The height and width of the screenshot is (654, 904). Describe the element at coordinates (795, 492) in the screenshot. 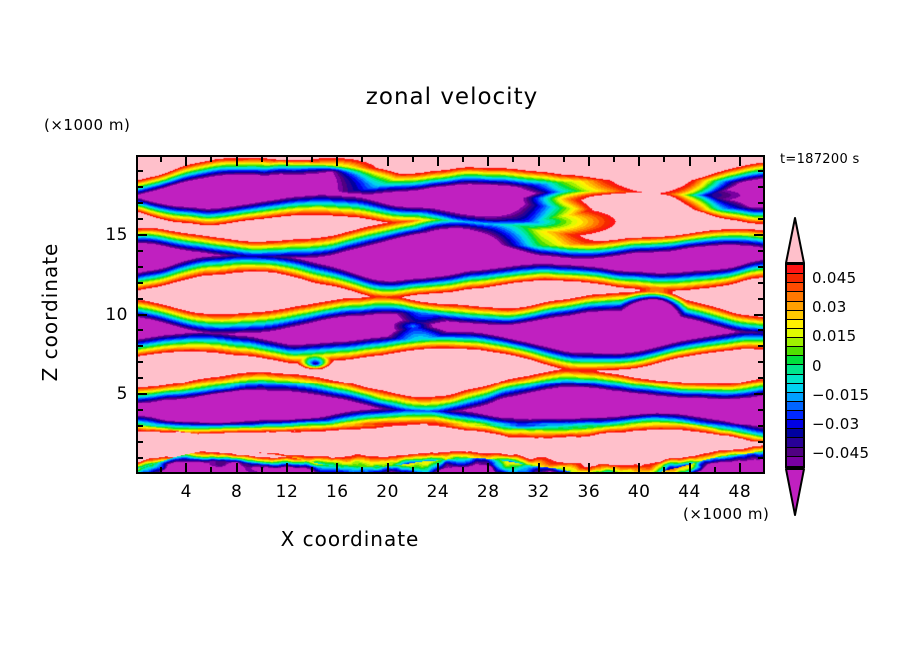

I see `colorbar-under-arrow` at that location.